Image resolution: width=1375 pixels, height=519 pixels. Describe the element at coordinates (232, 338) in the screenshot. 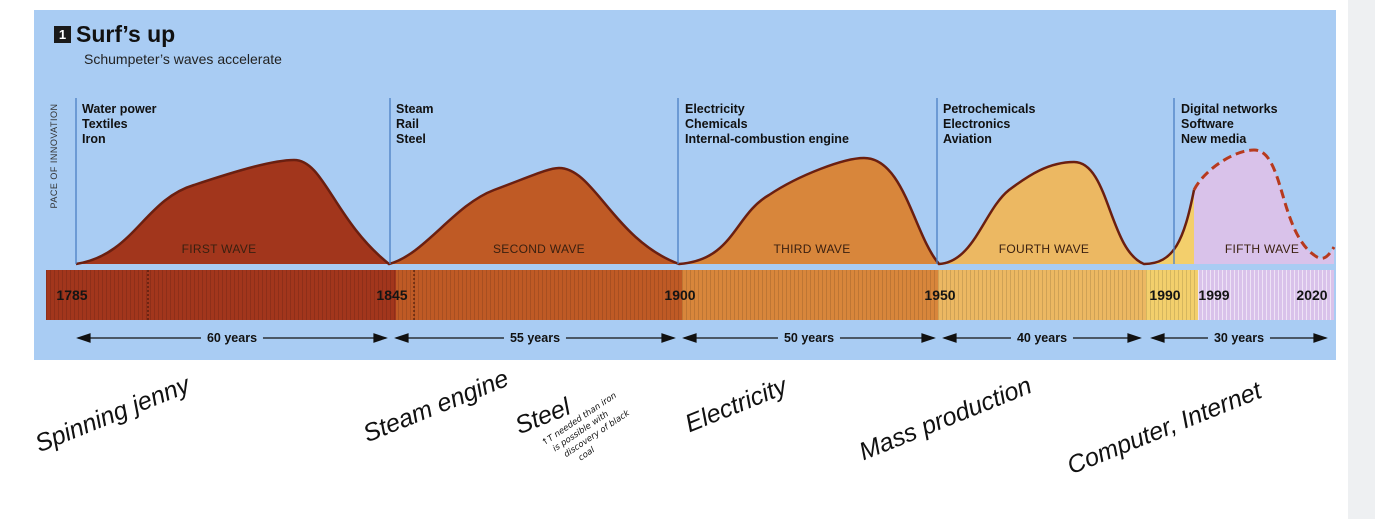

I see `duration-label: 60 years` at that location.